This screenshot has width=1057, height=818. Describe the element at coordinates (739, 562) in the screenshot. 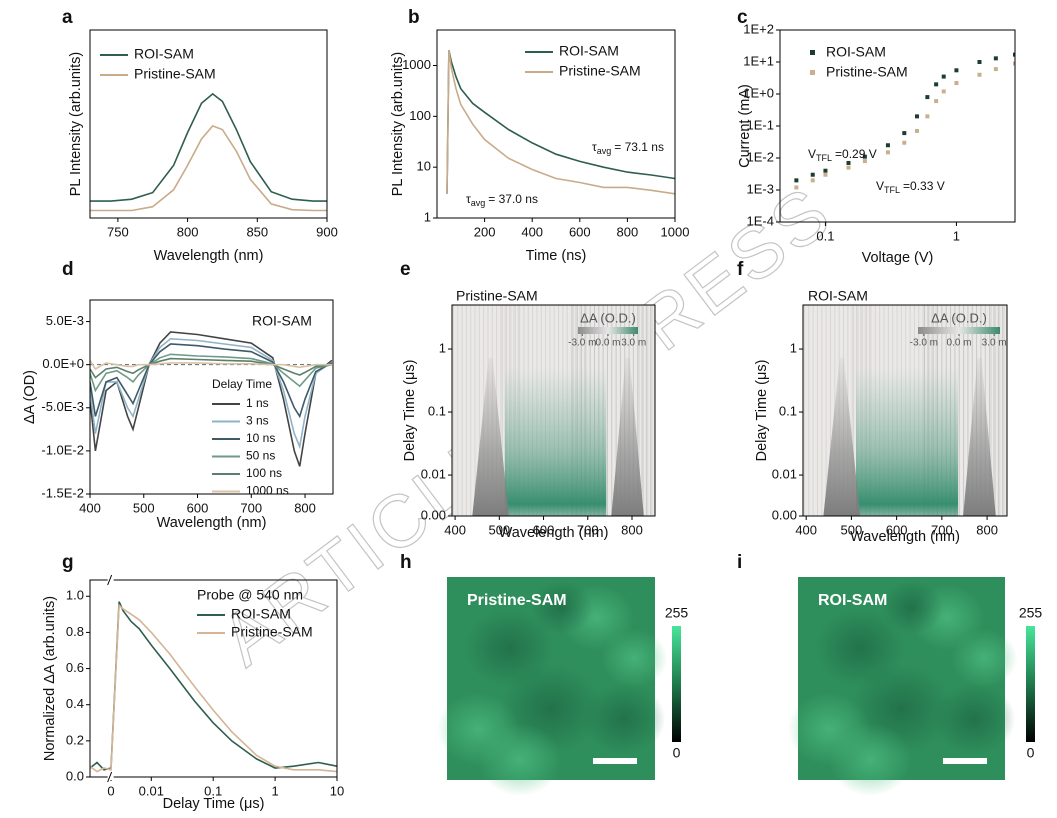

I see `panel-label: i` at that location.